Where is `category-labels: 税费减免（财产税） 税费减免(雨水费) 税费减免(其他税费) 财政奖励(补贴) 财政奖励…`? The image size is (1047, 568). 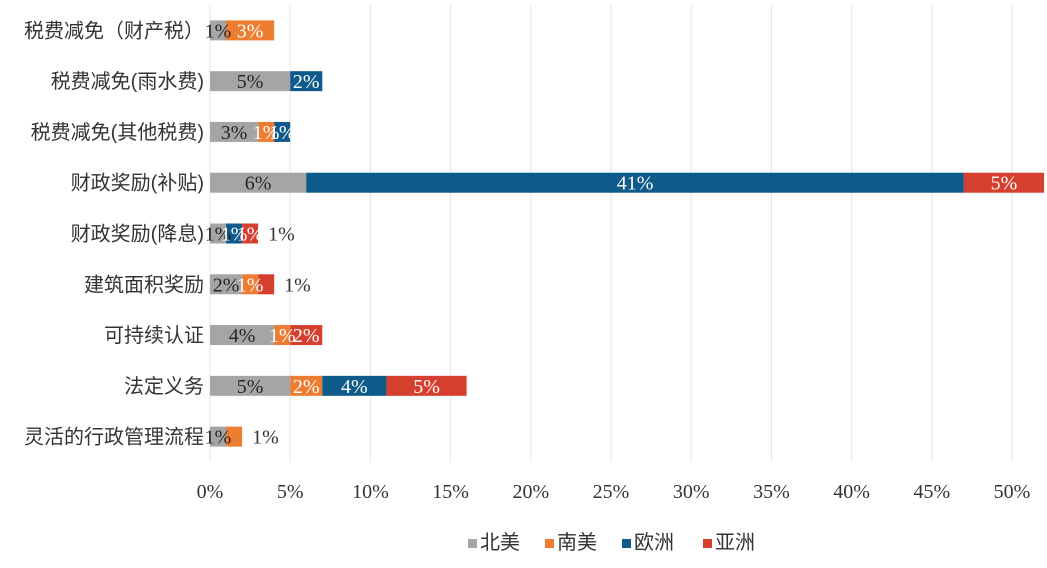
category-labels: 税费减免（财产税） 税费减免(雨水费) 税费减免(其他税费) 财政奖励(补贴) 财政奖励… is located at coordinates (114, 233).